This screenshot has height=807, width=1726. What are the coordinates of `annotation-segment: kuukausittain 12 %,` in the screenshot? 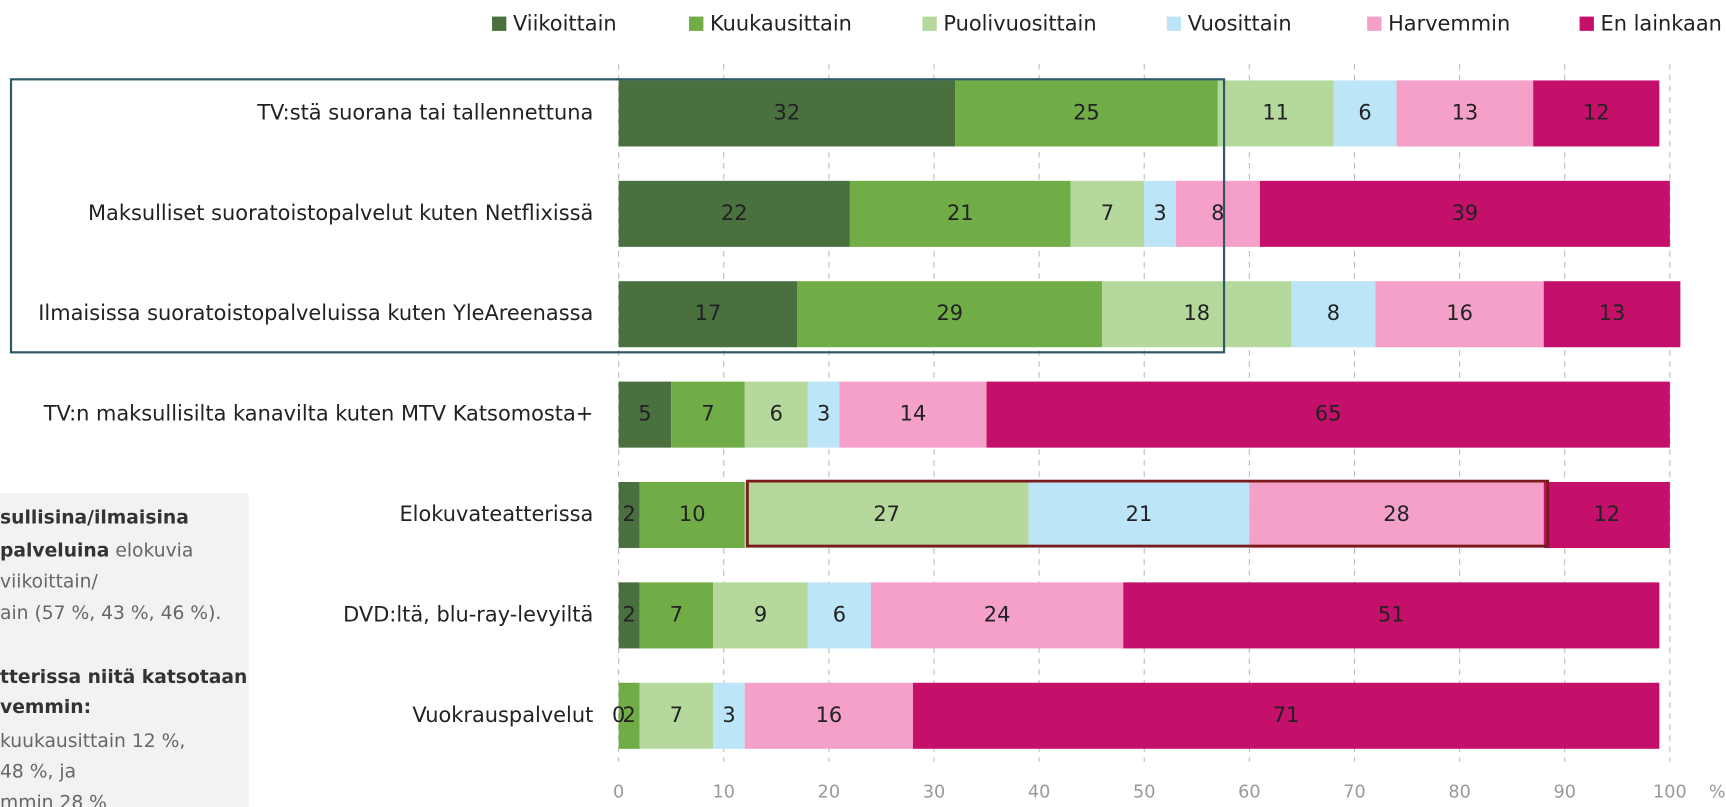 It's located at (92, 740).